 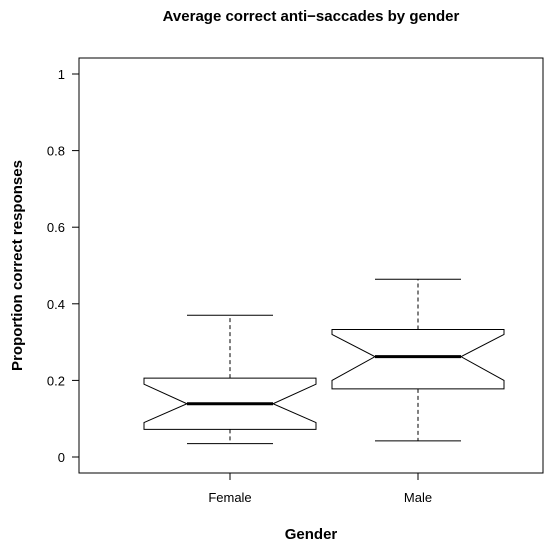 I want to click on notched-box, so click(x=418, y=359).